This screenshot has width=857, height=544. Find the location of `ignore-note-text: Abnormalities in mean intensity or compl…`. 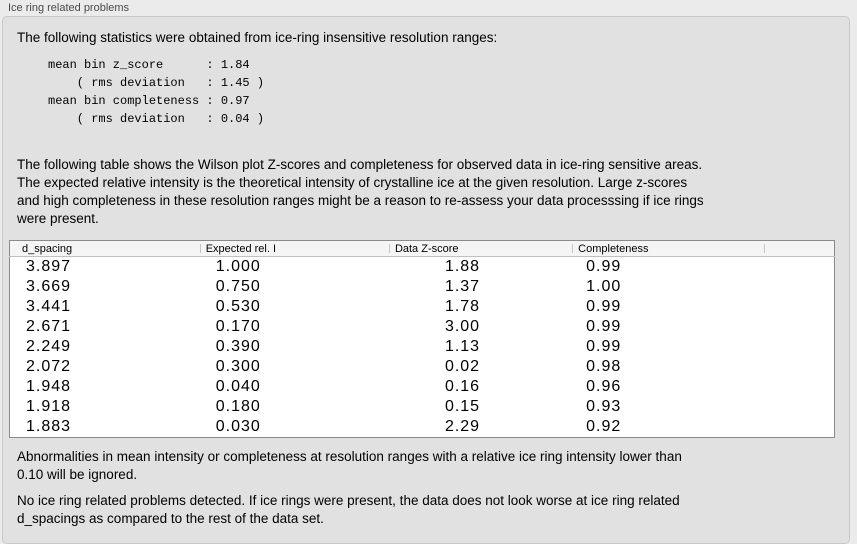

ignore-note-text: Abnormalities in mean intensity or compl… is located at coordinates (349, 465).